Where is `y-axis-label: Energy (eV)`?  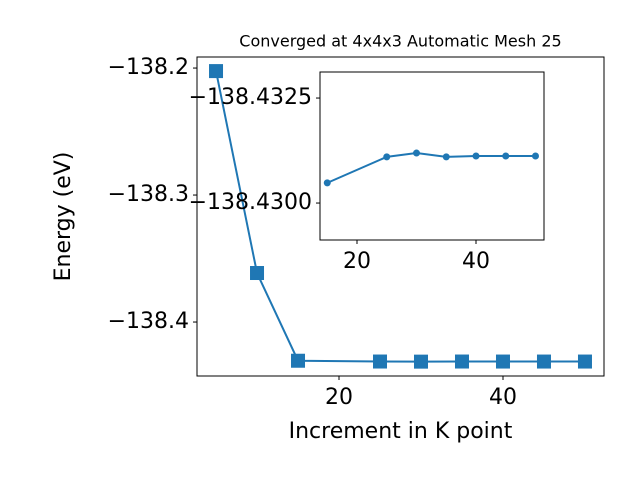
y-axis-label: Energy (eV) is located at coordinates (63, 217).